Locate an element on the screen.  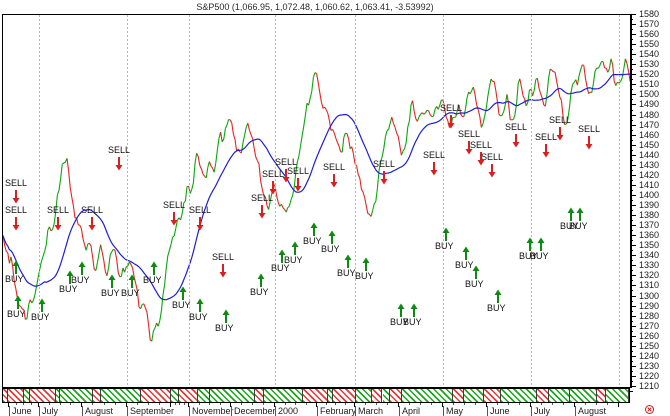
time-axis-label: June is located at coordinates (20, 411).